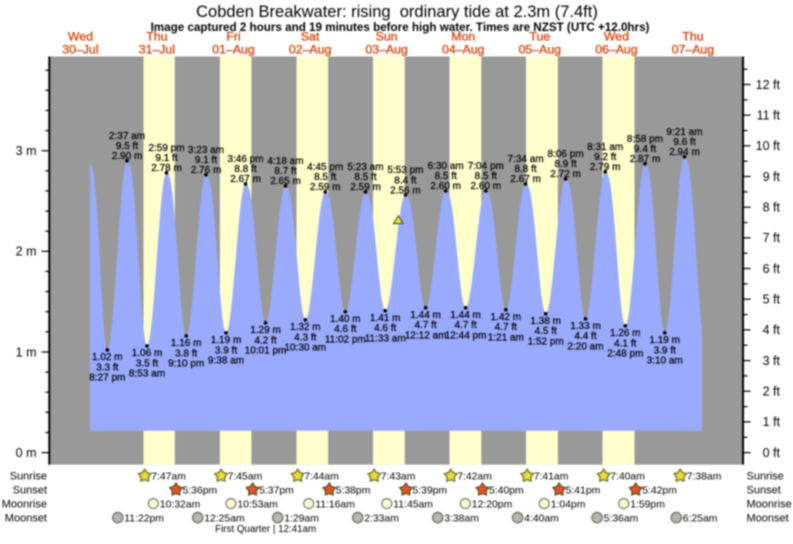  Describe the element at coordinates (265, 529) in the screenshot. I see `svg-text: First Quarter | 12:41am` at that location.